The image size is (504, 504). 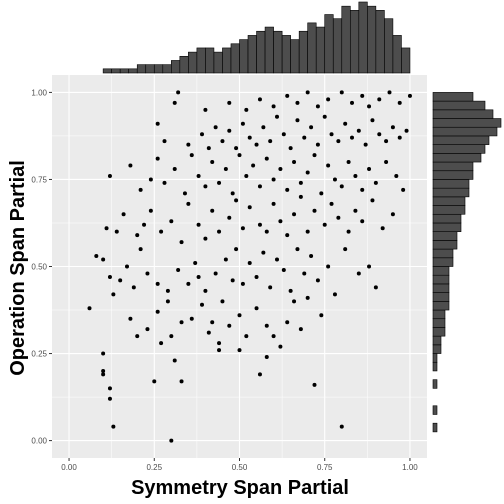 What do you see at coordinates (69, 467) in the screenshot?
I see `x-tick-label: 0.00` at bounding box center [69, 467].